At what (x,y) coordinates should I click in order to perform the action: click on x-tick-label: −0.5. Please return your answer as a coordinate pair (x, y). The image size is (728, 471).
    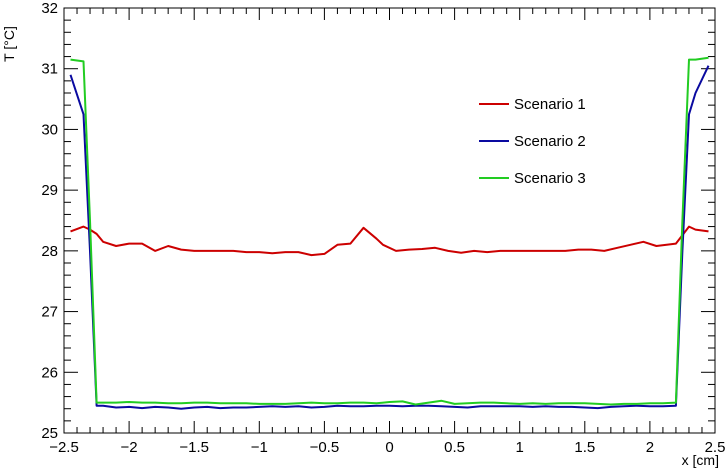
    Looking at the image, I should click on (325, 447).